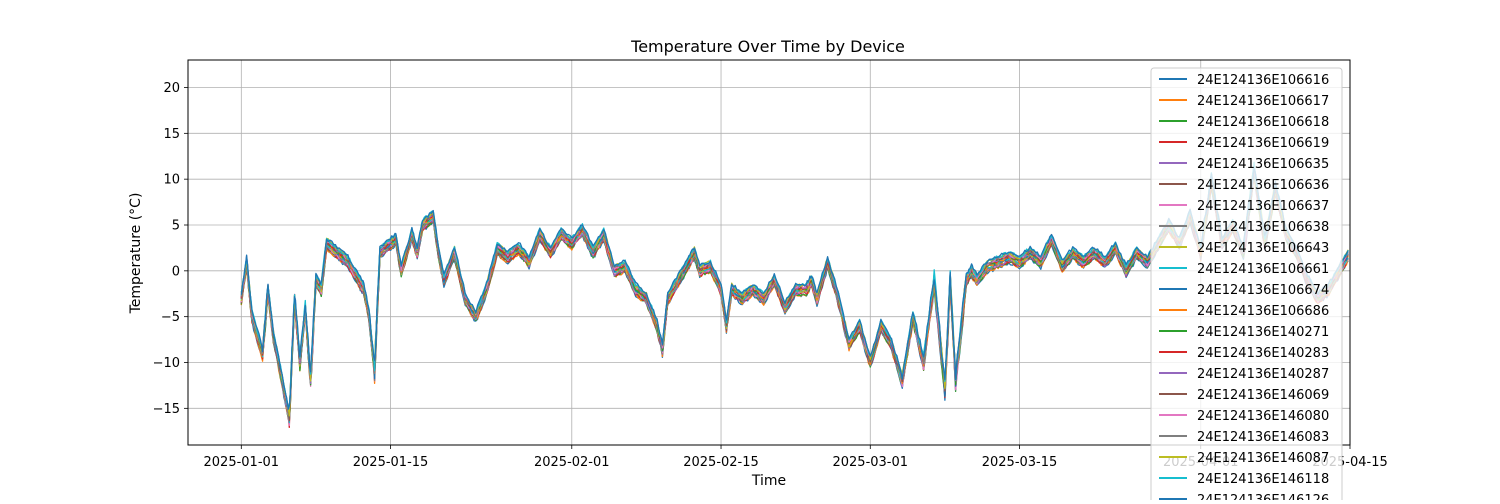 This screenshot has height=504, width=1500. Describe the element at coordinates (1263, 227) in the screenshot. I see `legend-entry: 24E124136E106638` at that location.